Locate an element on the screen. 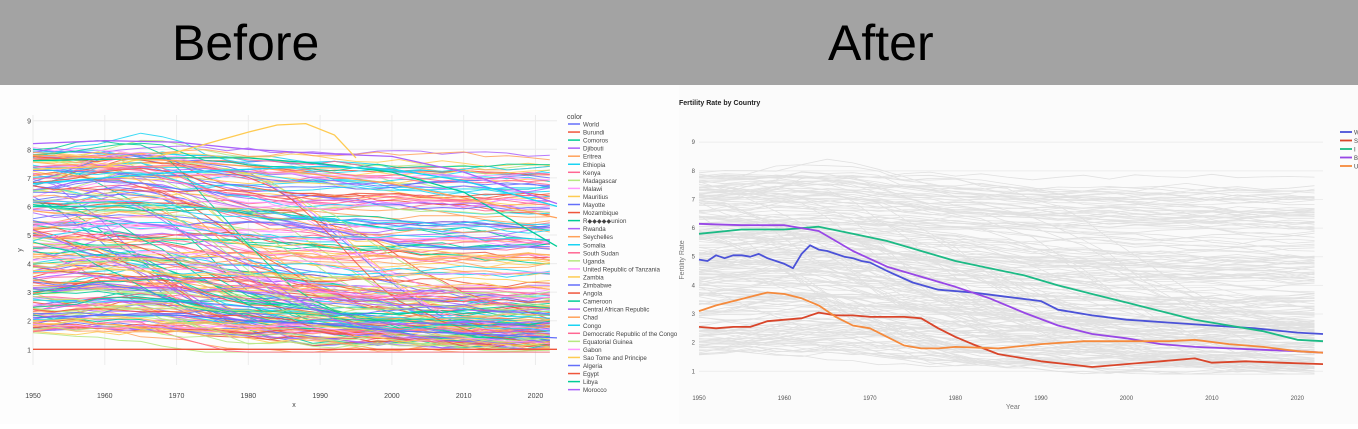  legend-item: Democratic Republic of the Congo is located at coordinates (623, 334).